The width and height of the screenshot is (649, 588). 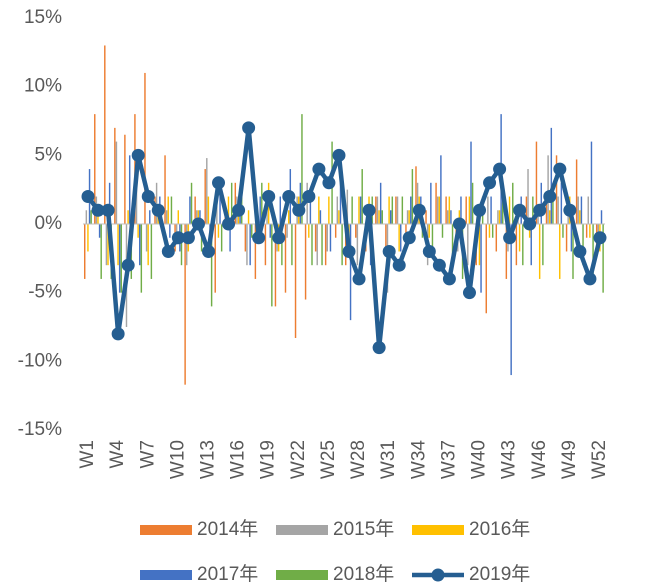 What do you see at coordinates (388, 459) in the screenshot?
I see `x-tick-label: W31` at bounding box center [388, 459].